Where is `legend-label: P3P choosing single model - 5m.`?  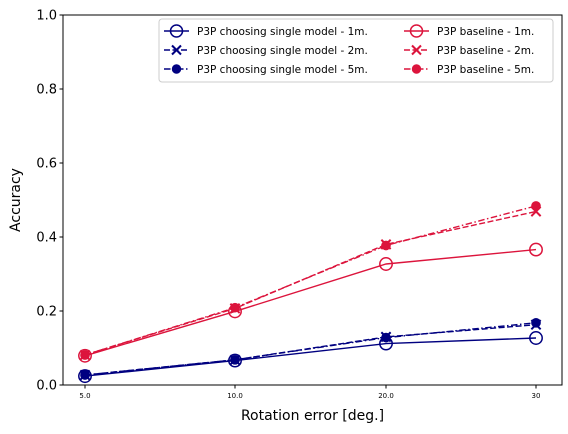 legend-label: P3P choosing single model - 5m. is located at coordinates (282, 70).